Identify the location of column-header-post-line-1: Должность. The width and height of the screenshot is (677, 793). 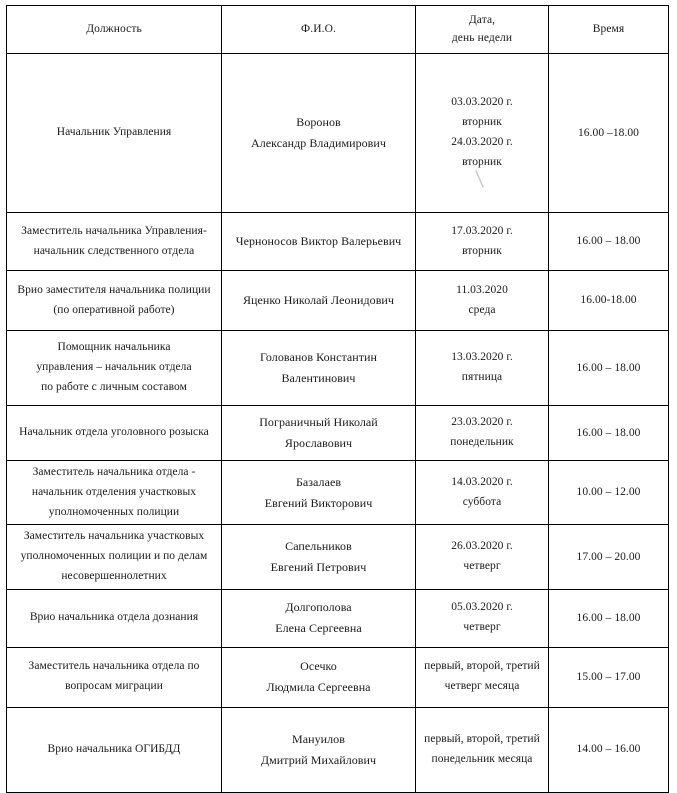
(114, 28).